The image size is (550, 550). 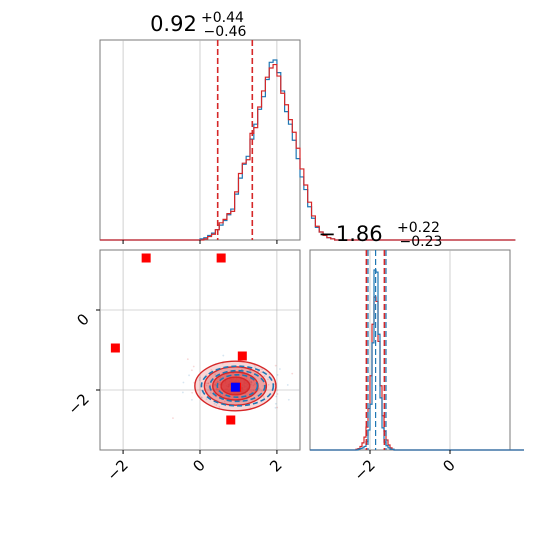 I want to click on joint-grid, so click(x=200, y=350).